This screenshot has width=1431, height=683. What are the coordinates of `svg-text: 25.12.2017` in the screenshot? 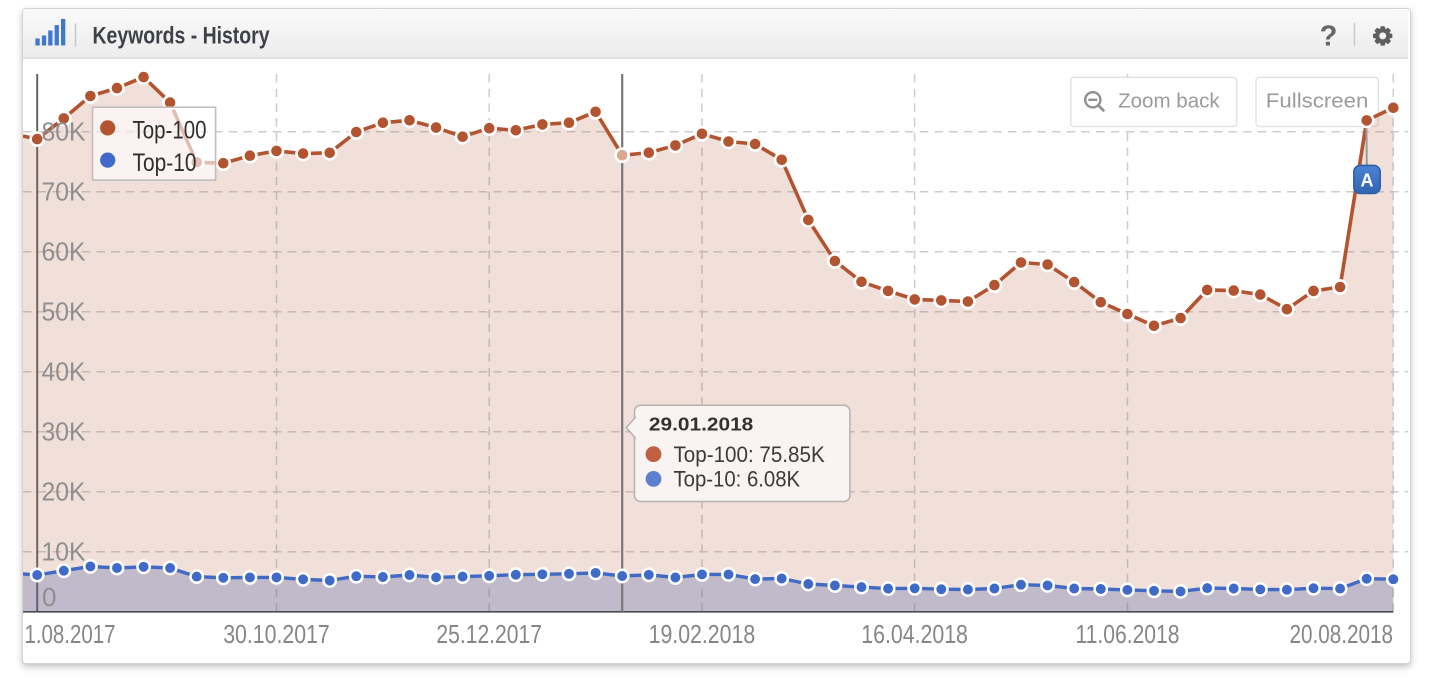 It's located at (489, 634).